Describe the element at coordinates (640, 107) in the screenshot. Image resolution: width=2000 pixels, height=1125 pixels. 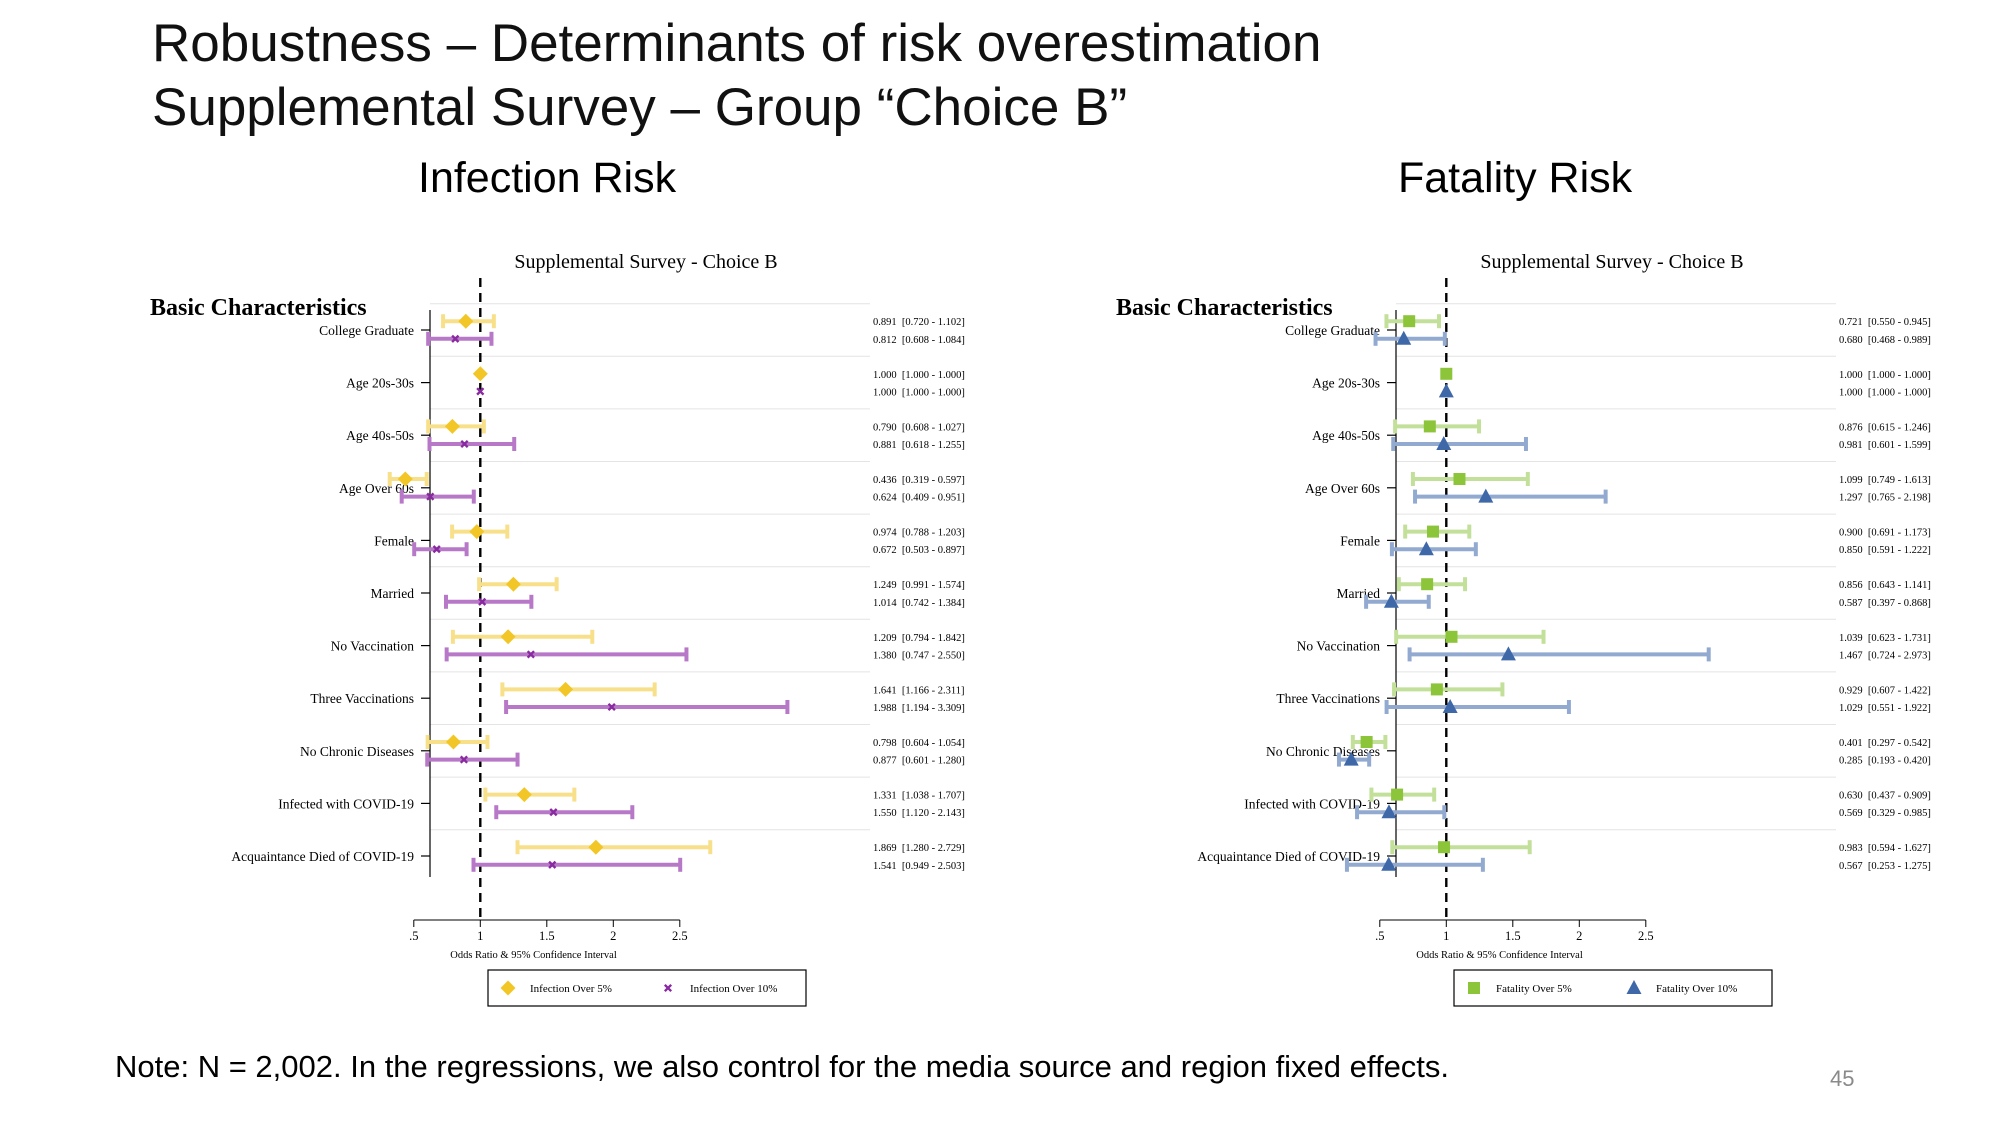
I see `slide-title-line-2: Supplemental Survey – Group “Choice B”` at that location.